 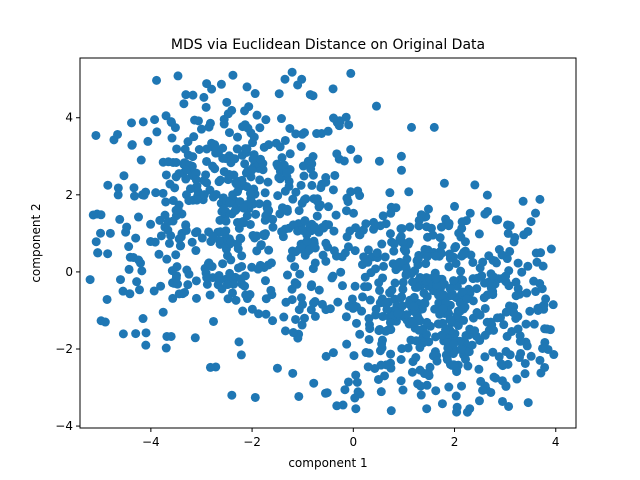 What do you see at coordinates (327, 463) in the screenshot?
I see `x-axis-label: component 1` at bounding box center [327, 463].